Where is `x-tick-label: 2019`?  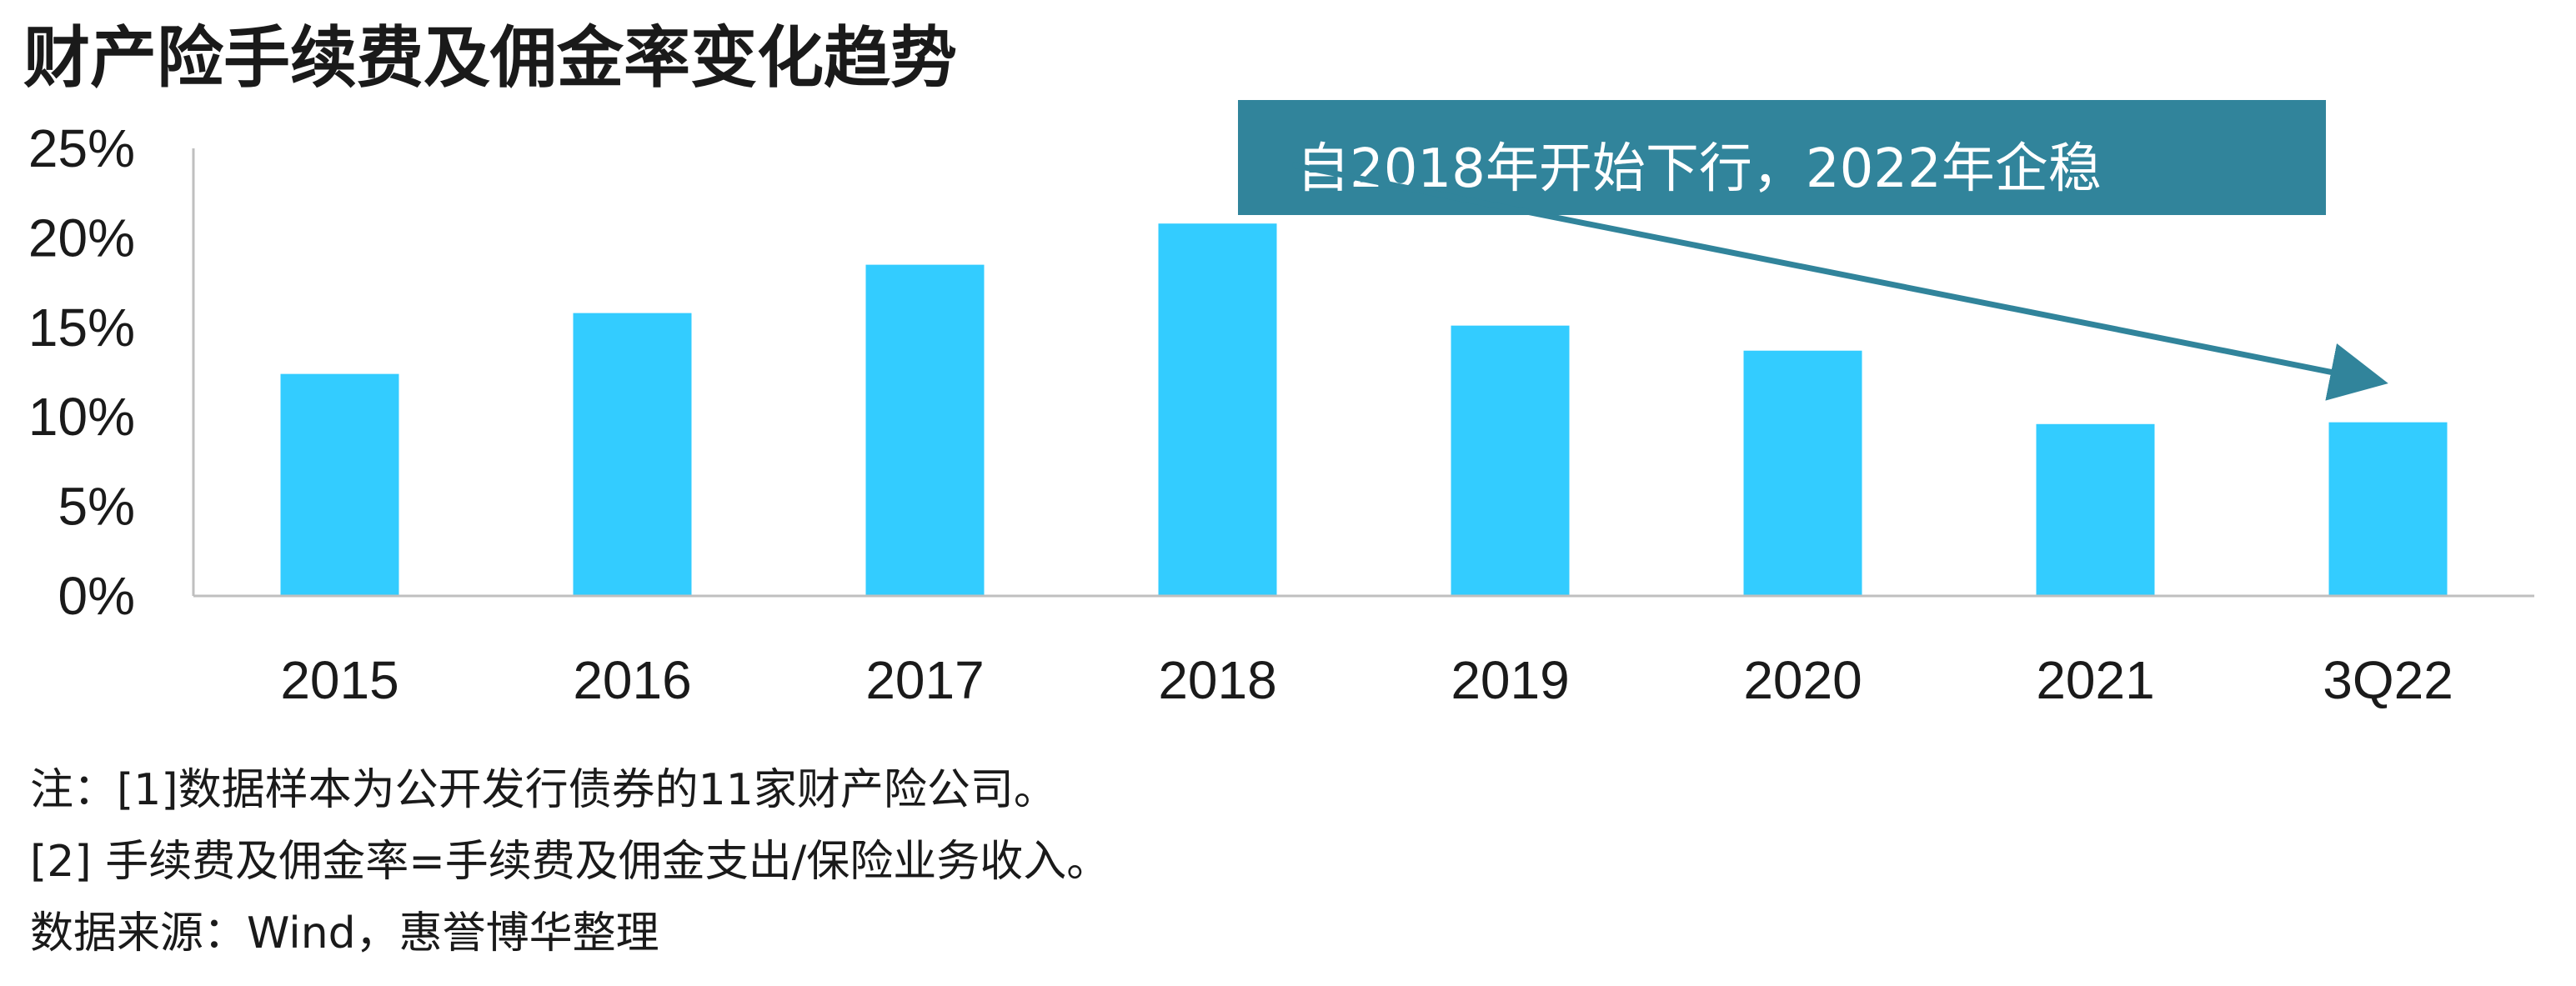 x-tick-label: 2019 is located at coordinates (1510, 680).